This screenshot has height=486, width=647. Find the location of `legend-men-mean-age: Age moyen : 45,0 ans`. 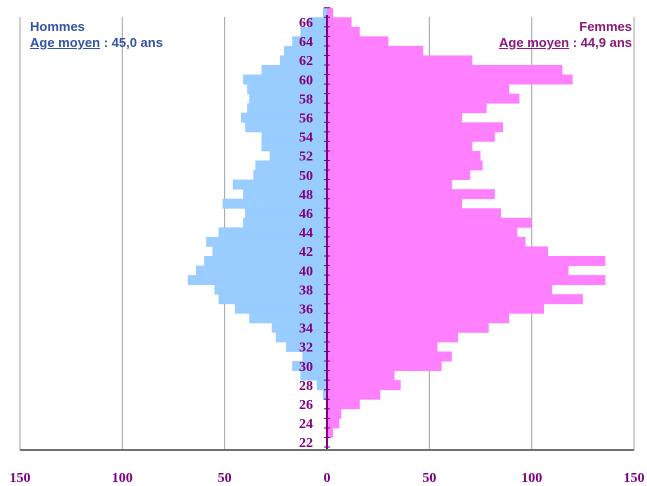

legend-men-mean-age: Age moyen : 45,0 ans is located at coordinates (96, 43).